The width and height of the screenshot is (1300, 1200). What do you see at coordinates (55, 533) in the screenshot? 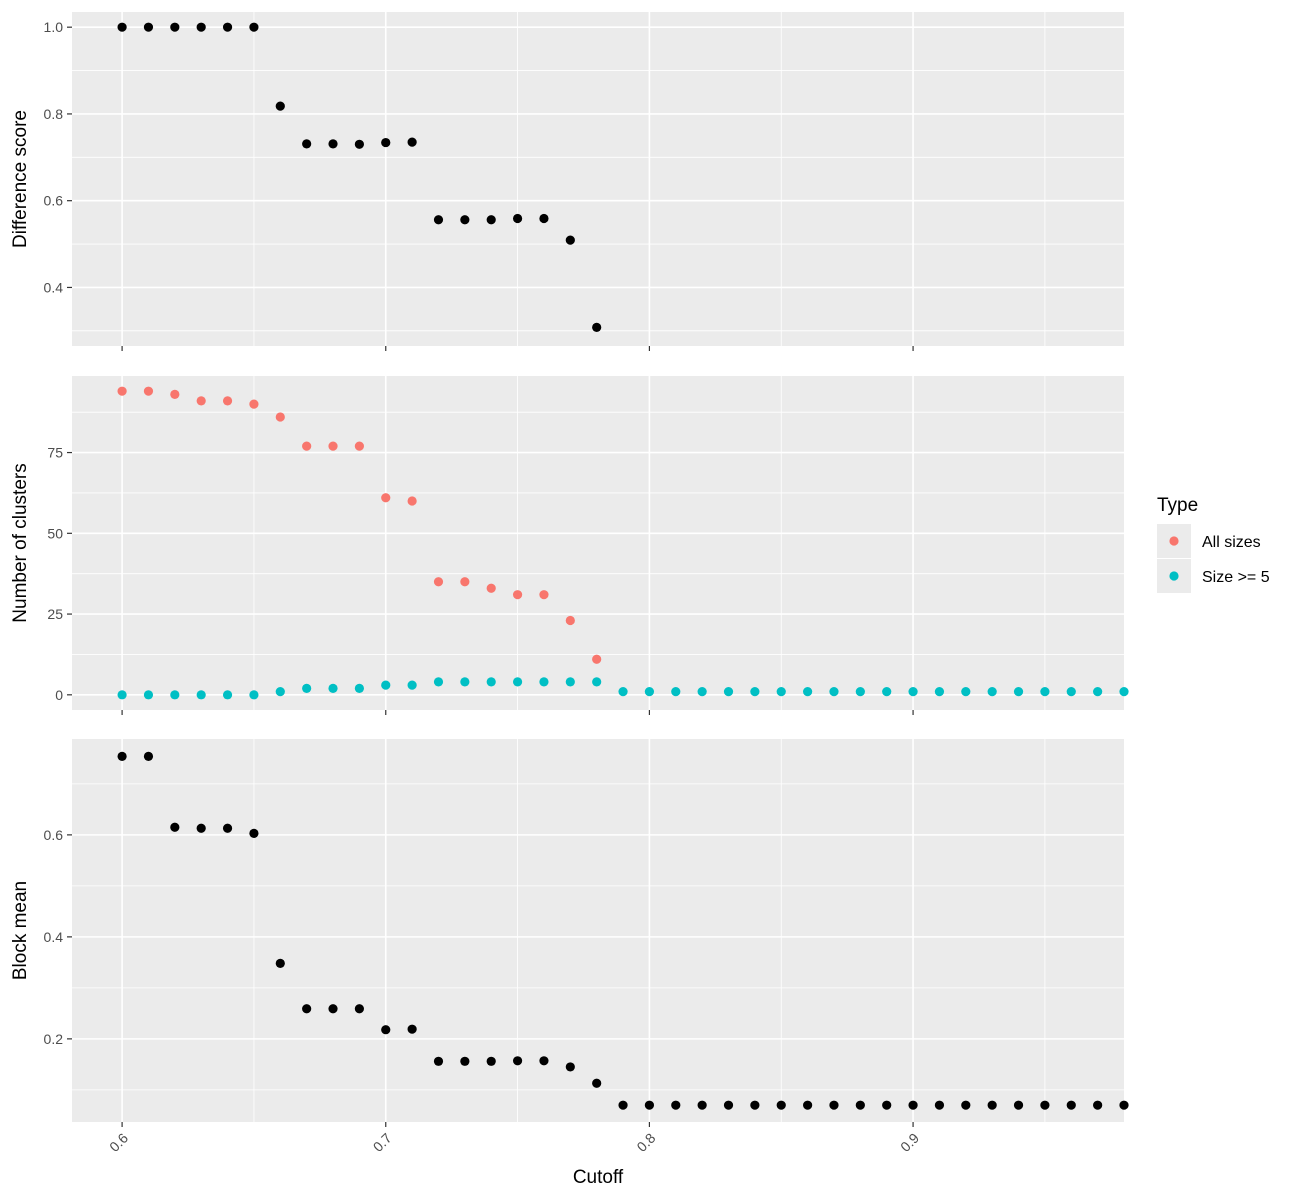
I see `y-tick-label: 50` at bounding box center [55, 533].